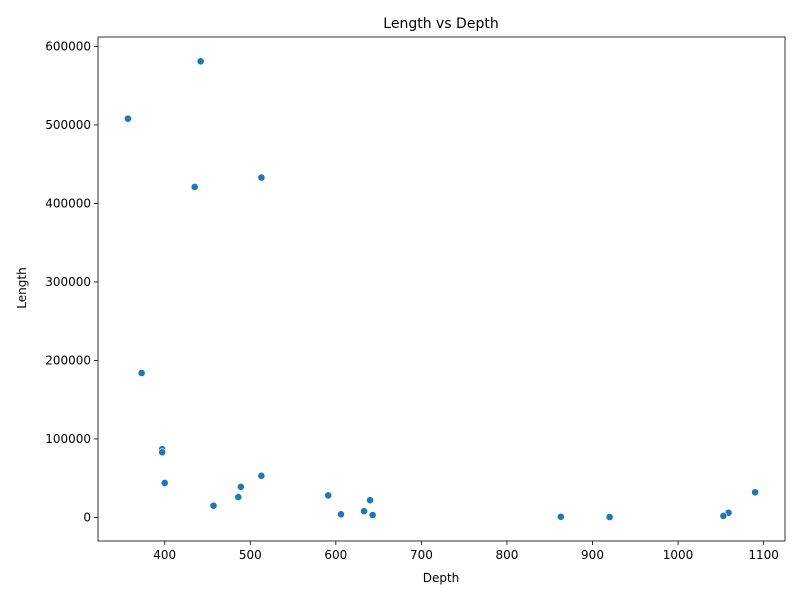  Describe the element at coordinates (68, 125) in the screenshot. I see `y-tick-label: 500000` at that location.